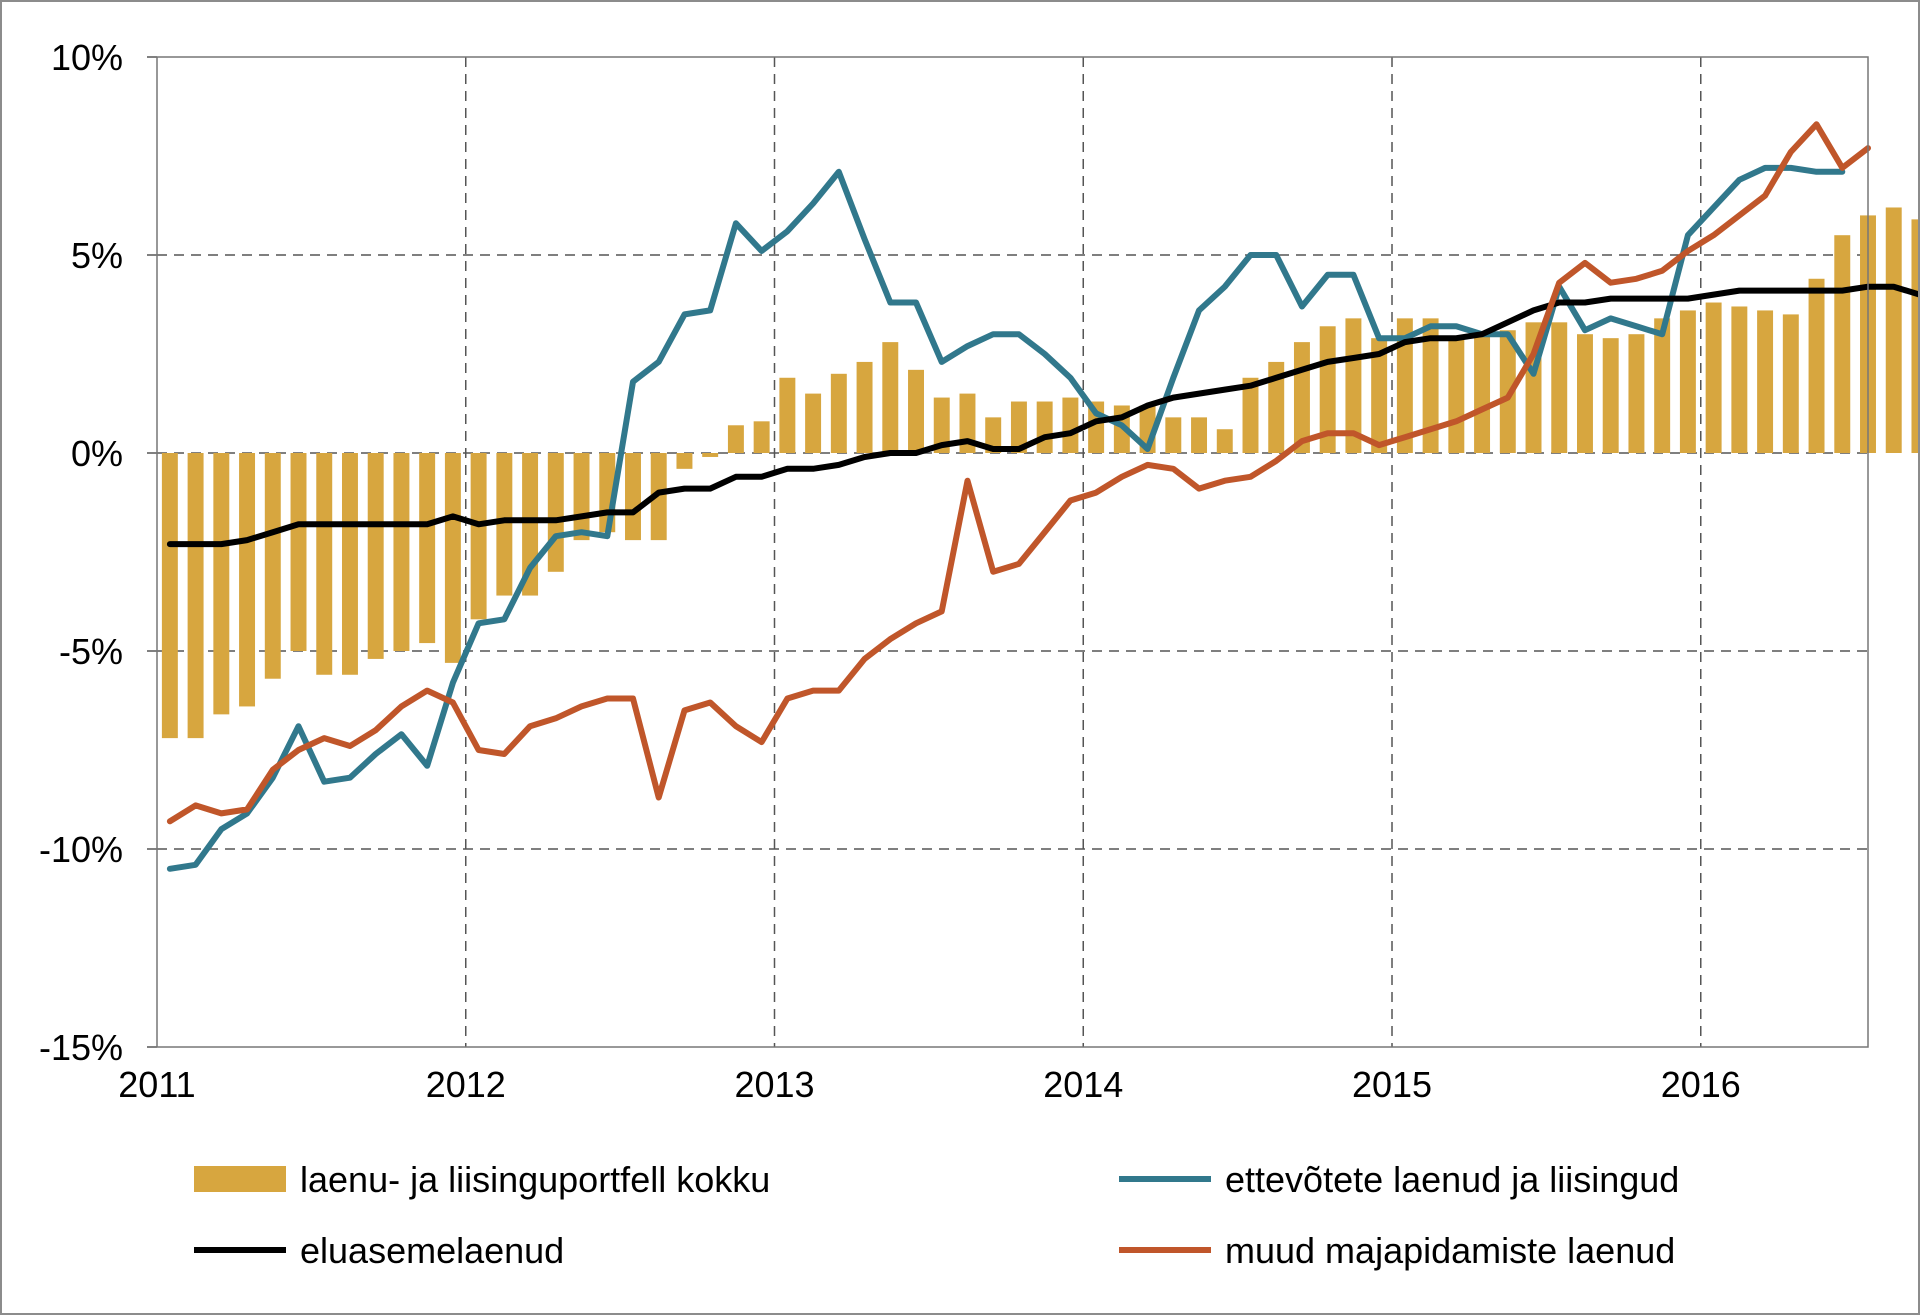 This screenshot has width=1920, height=1315. I want to click on y-tick-label-0: 10%, so click(87, 57).